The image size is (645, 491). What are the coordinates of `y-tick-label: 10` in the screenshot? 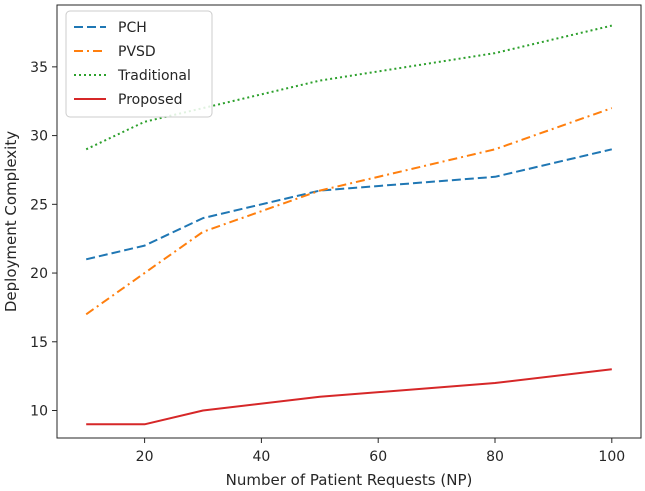 It's located at (39, 412).